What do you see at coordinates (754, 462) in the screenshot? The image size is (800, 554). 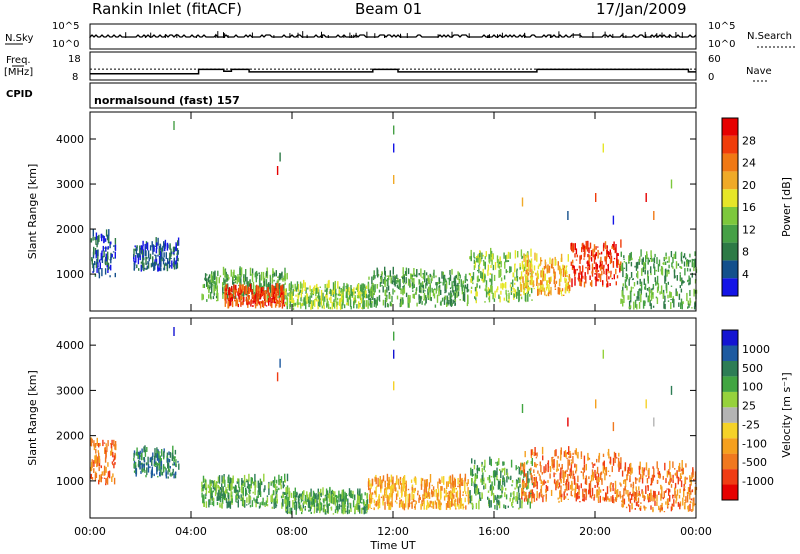 I see `velocity-colorbar-tick-label: -500` at bounding box center [754, 462].